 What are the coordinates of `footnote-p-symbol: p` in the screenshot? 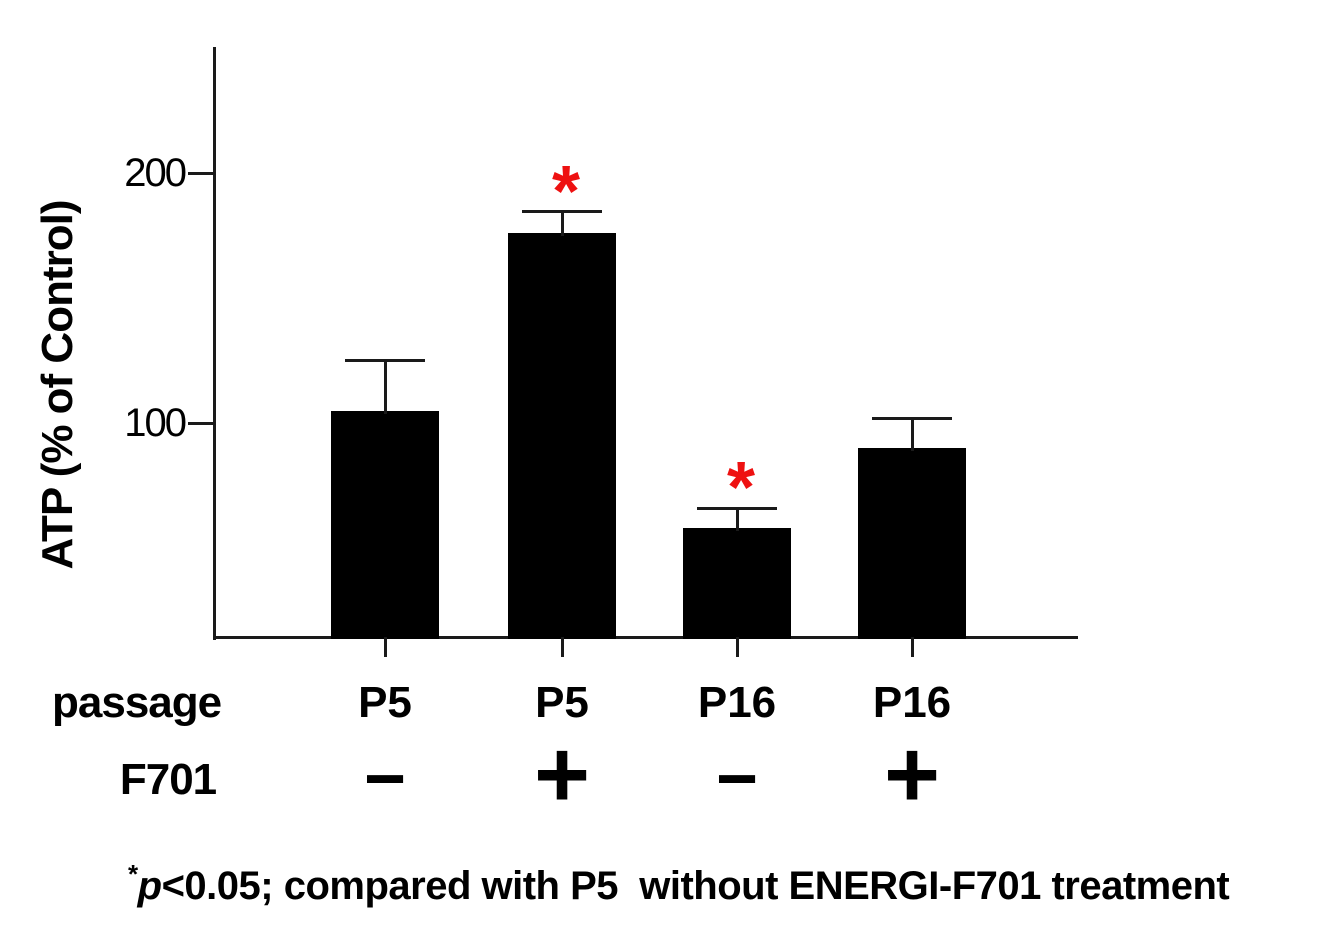 It's located at (149, 886).